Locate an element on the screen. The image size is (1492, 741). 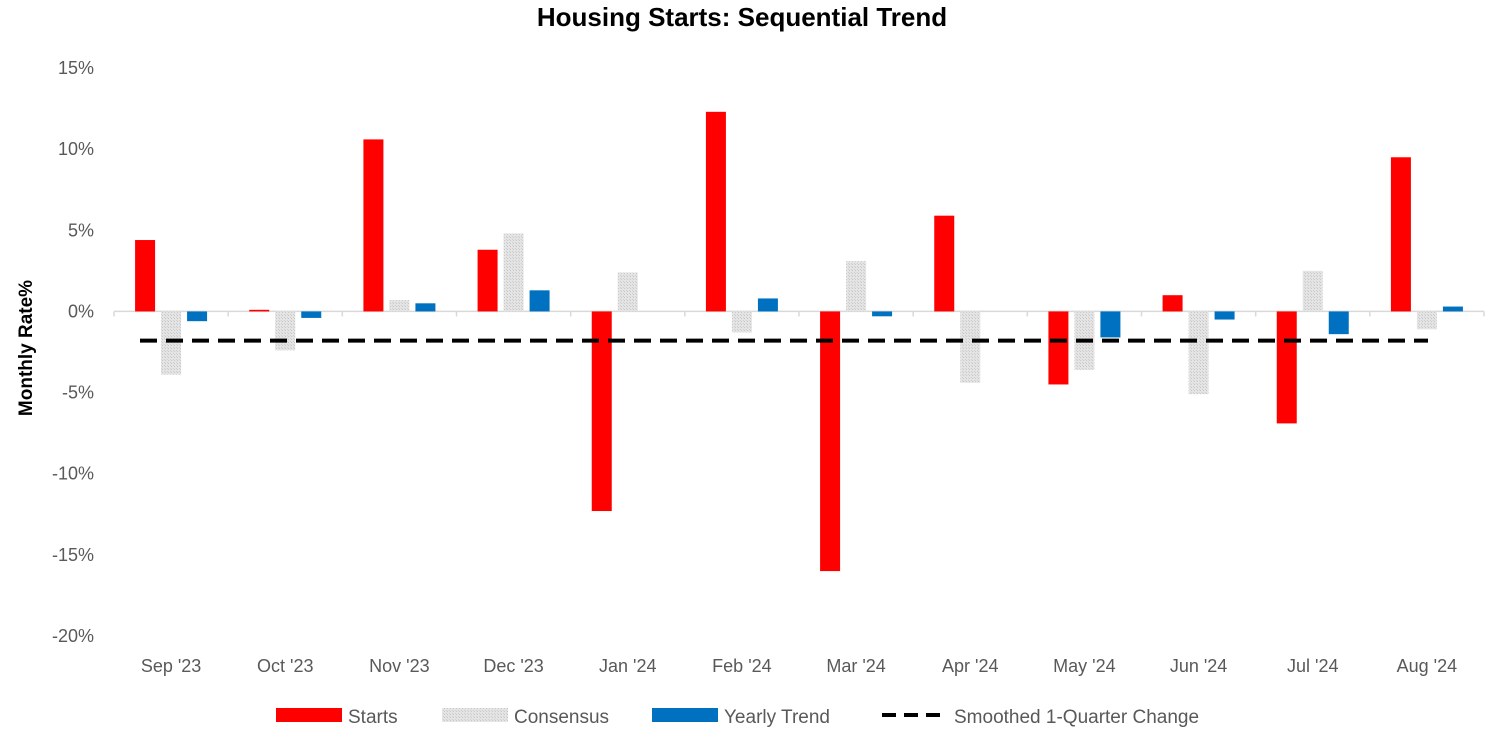
x-axis is located at coordinates (799, 313).